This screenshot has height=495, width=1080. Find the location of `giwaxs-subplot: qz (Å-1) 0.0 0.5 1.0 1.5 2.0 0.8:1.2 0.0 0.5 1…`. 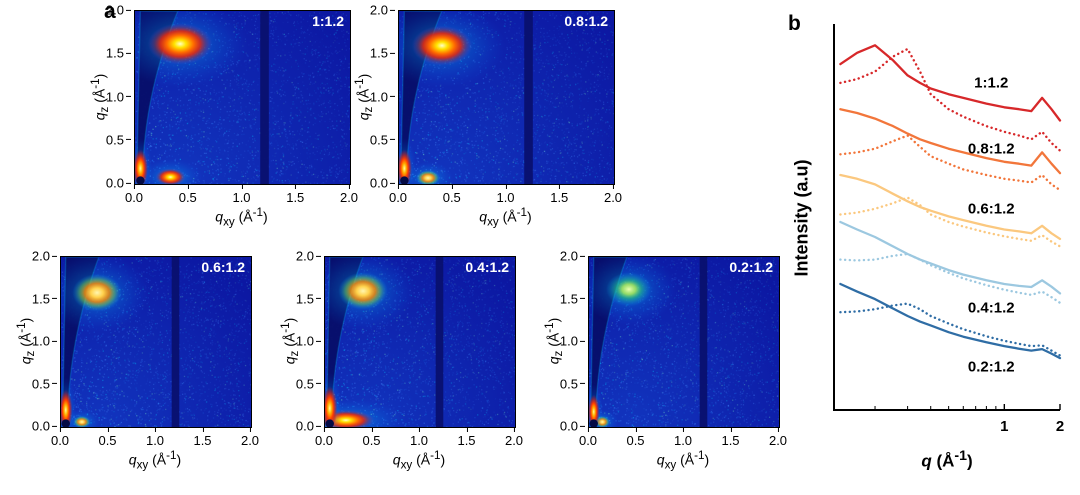

giwaxs-subplot: qz (Å-1) 0.0 0.5 1.0 1.5 2.0 0.8:1.2 0.0 0.5 1… is located at coordinates (487, 122).